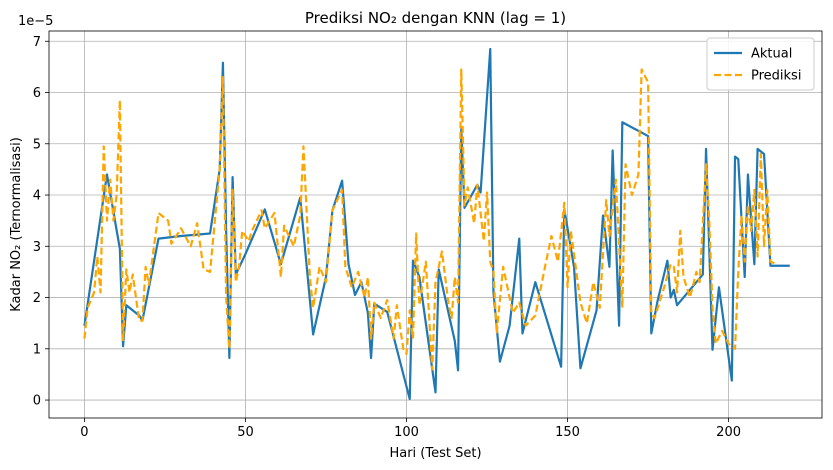 The height and width of the screenshot is (470, 833). I want to click on legend: Aktual Prediksi, so click(760, 64).